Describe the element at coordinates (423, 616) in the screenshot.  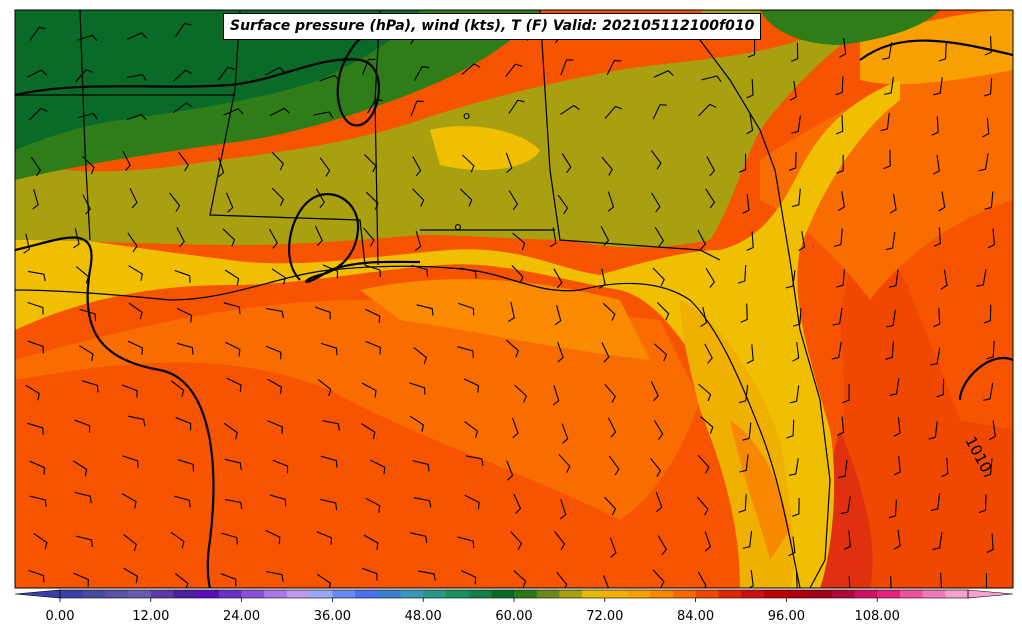
I see `colorbar-tick-label: 48.00` at that location.